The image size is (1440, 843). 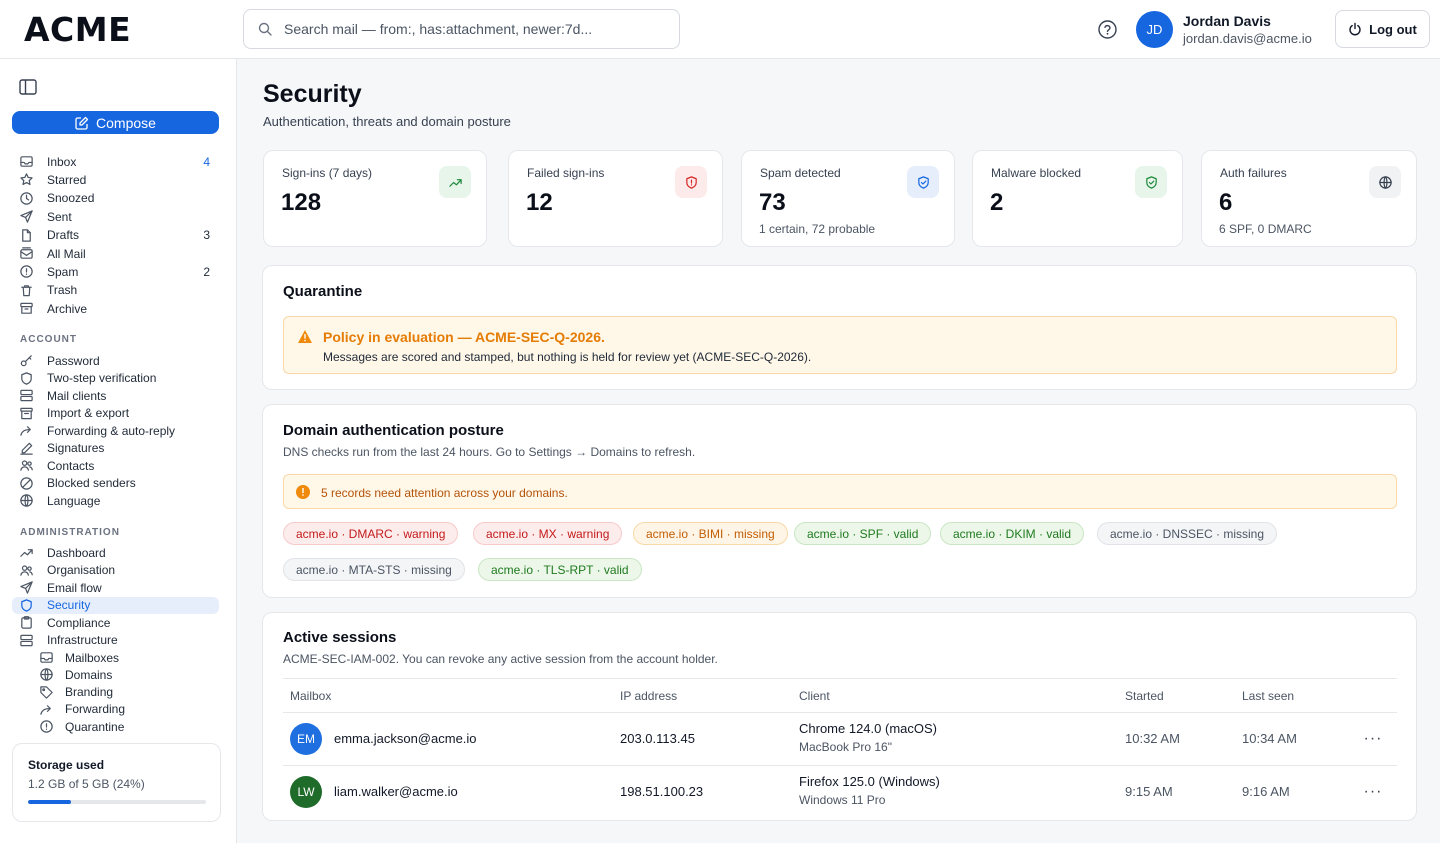 I want to click on sidebar-item-inbox: Inbox 4, so click(x=115, y=161).